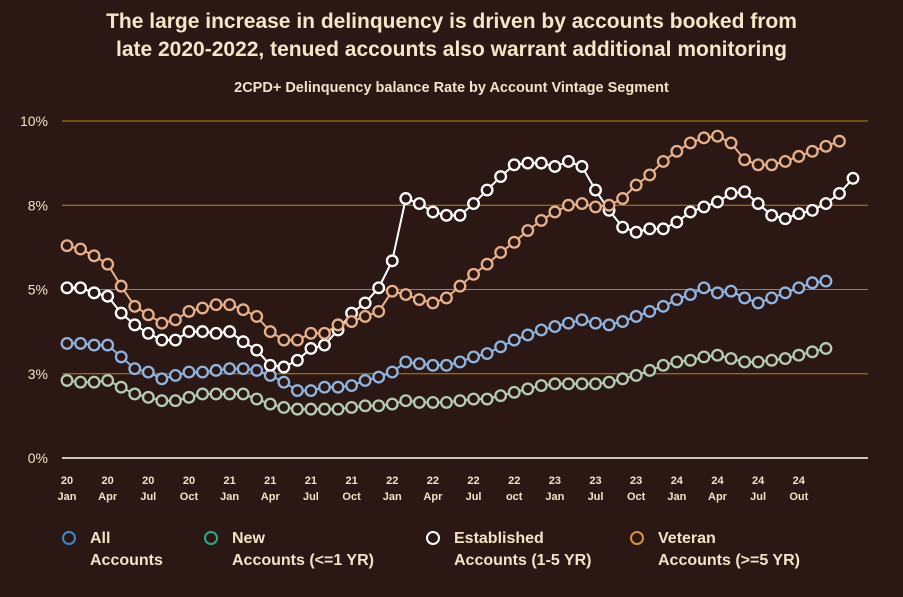  I want to click on legend-item: New Accounts (<=1 YR), so click(289, 550).